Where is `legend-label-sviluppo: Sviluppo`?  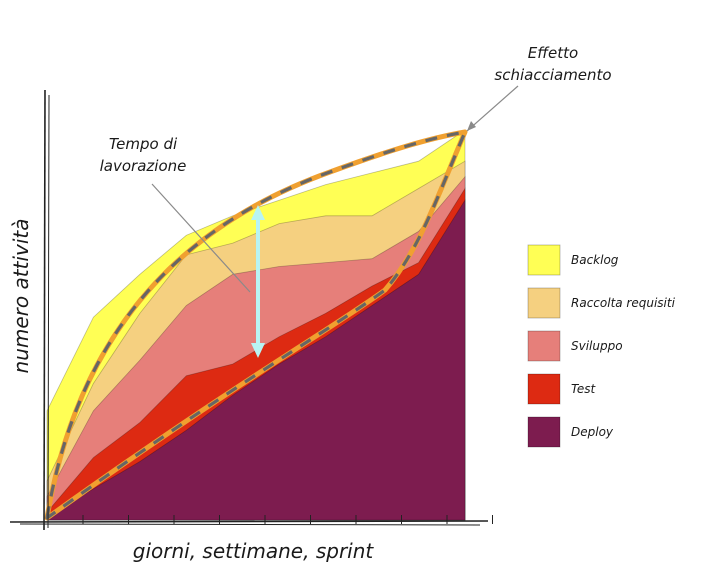
legend-label-sviluppo: Sviluppo is located at coordinates (597, 346).